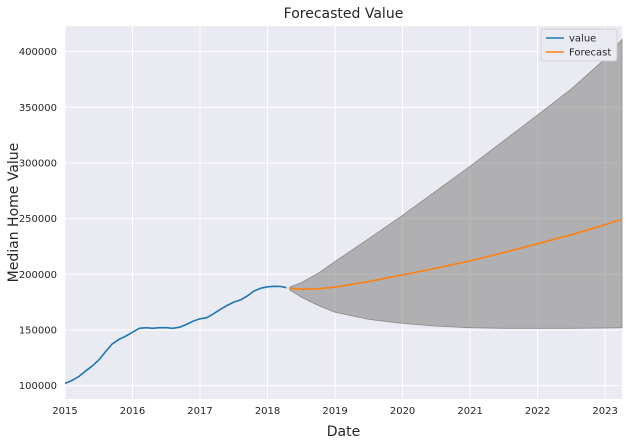 Image resolution: width=630 pixels, height=445 pixels. I want to click on x-tick-label: 2021, so click(469, 411).